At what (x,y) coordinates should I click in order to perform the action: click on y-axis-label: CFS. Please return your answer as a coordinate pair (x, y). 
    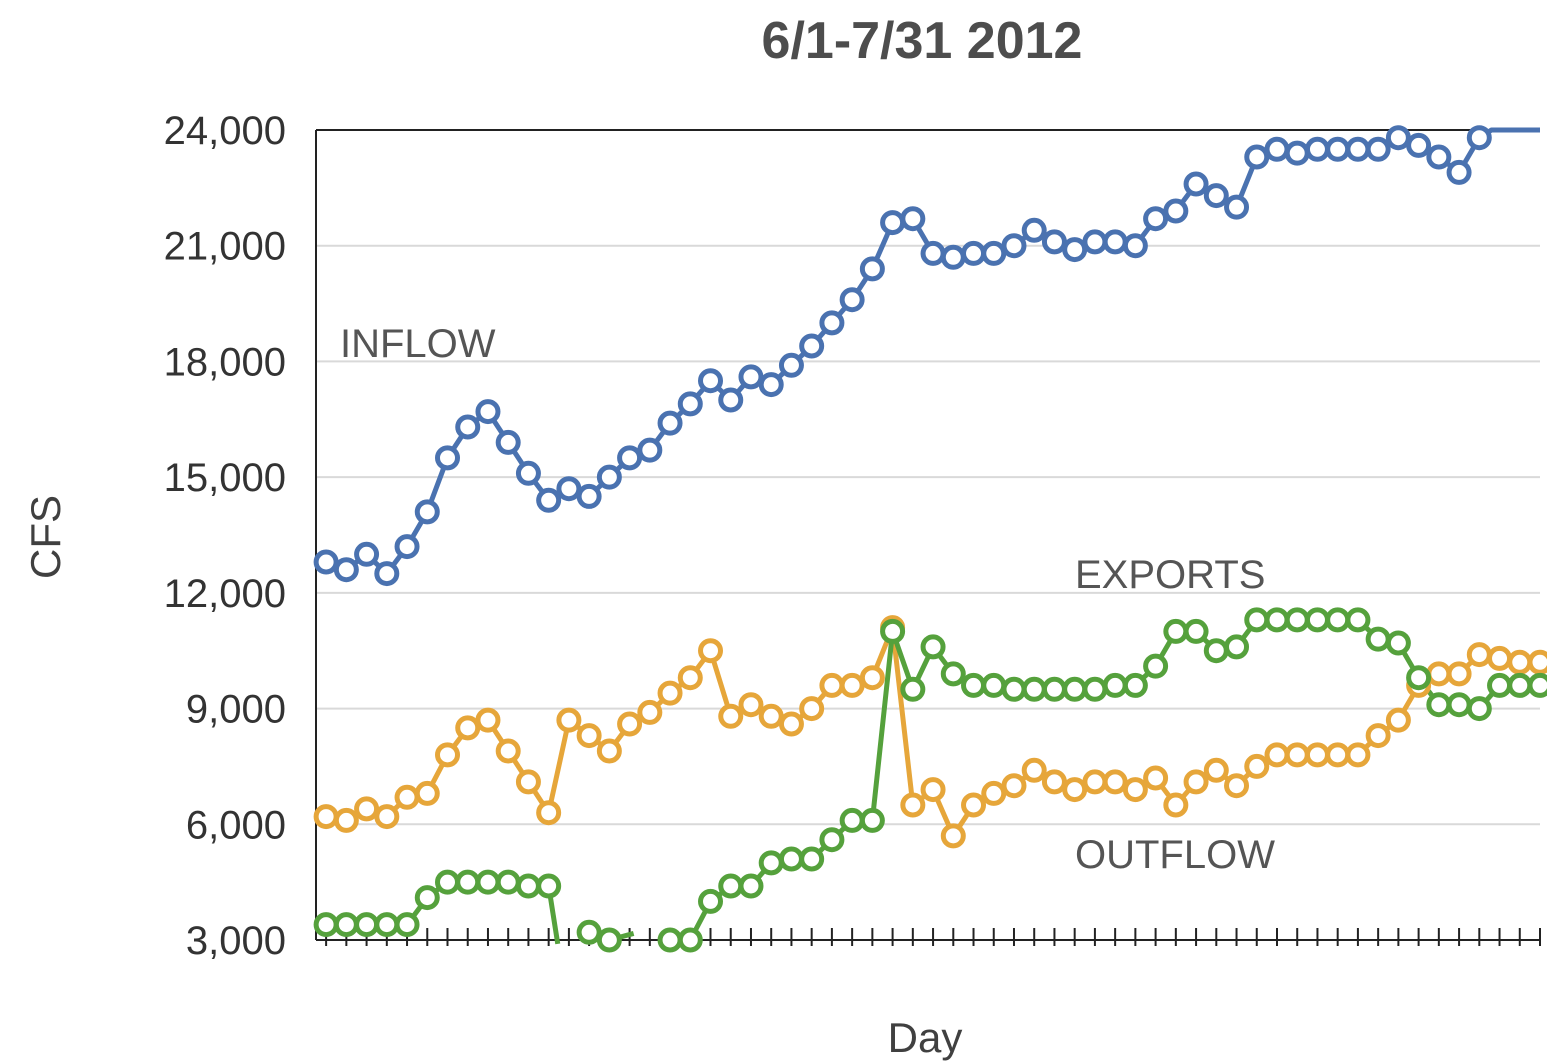
    Looking at the image, I should click on (45, 537).